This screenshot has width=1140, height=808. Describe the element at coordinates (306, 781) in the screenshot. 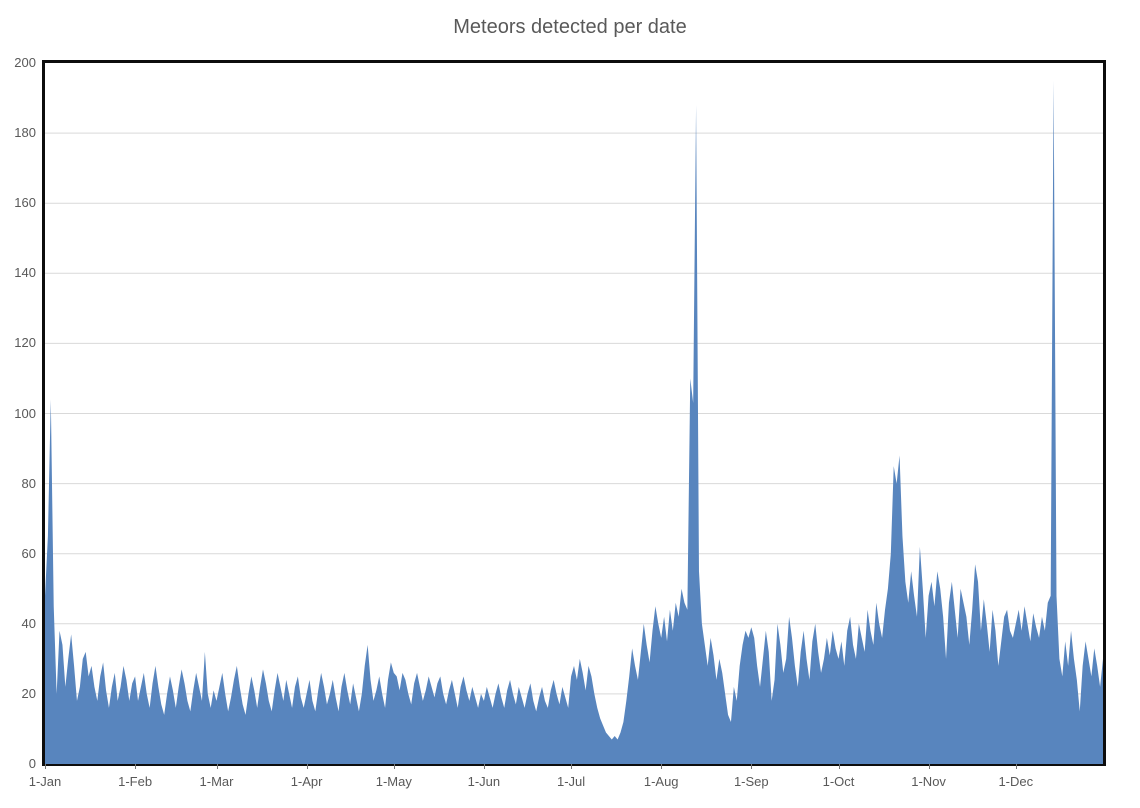

I see `x-axis-label: 1-Apr` at that location.